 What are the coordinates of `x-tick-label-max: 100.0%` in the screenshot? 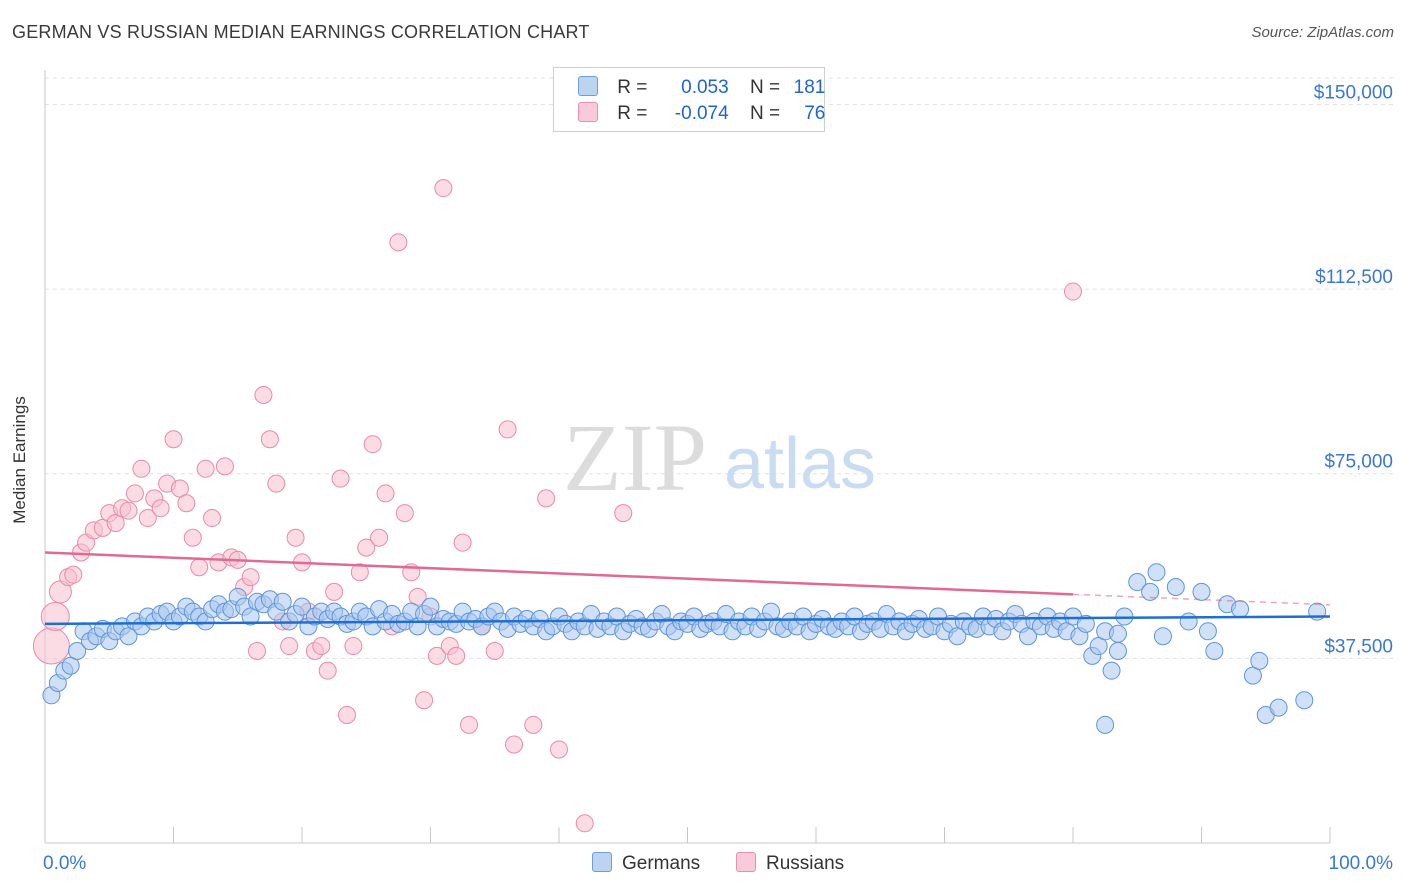 It's located at (1361, 863).